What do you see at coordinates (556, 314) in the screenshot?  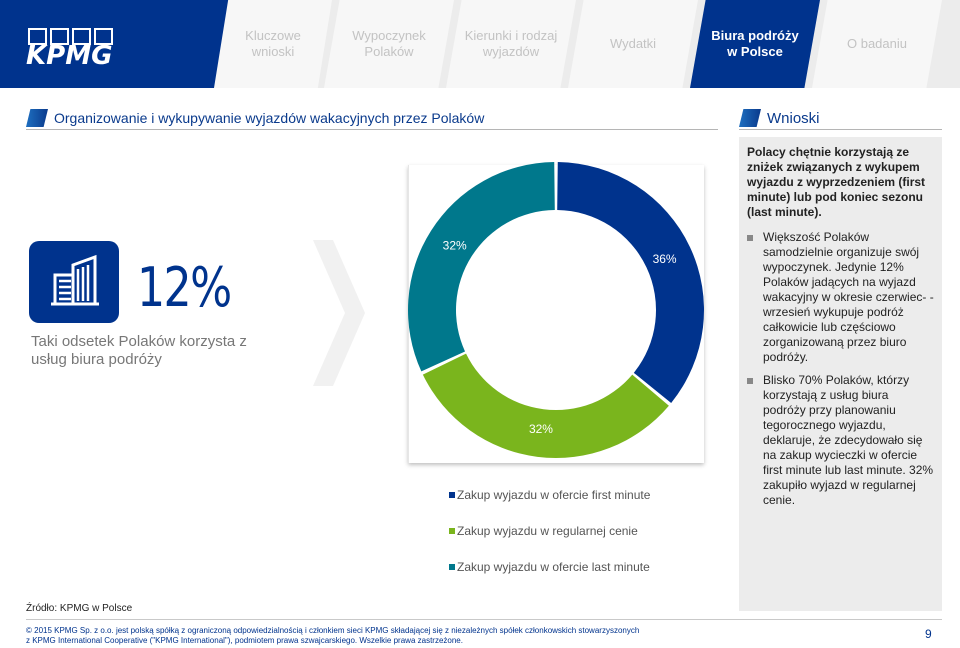 I see `donut-chart-frame` at bounding box center [556, 314].